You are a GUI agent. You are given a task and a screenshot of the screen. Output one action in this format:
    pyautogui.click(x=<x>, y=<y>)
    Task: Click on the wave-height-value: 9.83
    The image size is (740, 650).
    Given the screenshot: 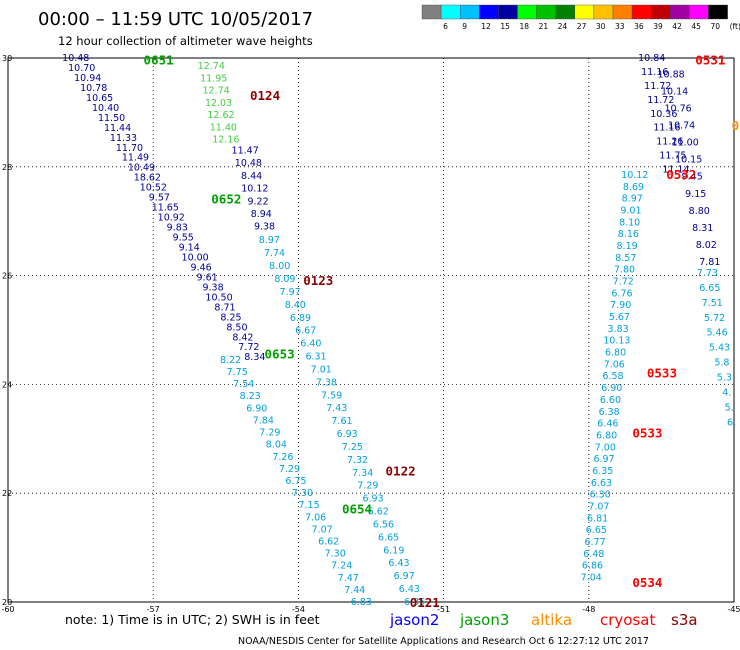 What is the action you would take?
    pyautogui.click(x=177, y=228)
    